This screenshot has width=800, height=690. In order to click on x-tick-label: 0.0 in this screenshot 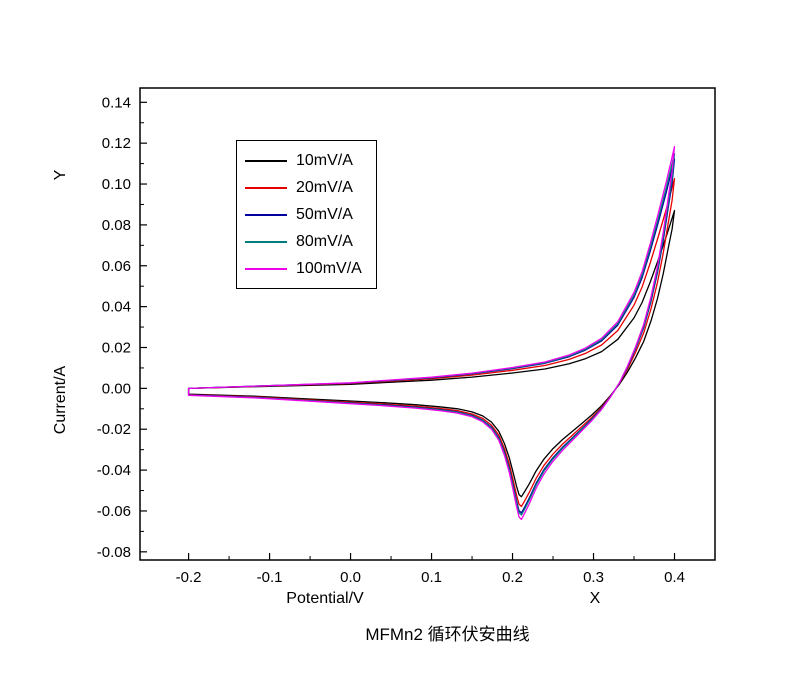, I will do `click(350, 577)`.